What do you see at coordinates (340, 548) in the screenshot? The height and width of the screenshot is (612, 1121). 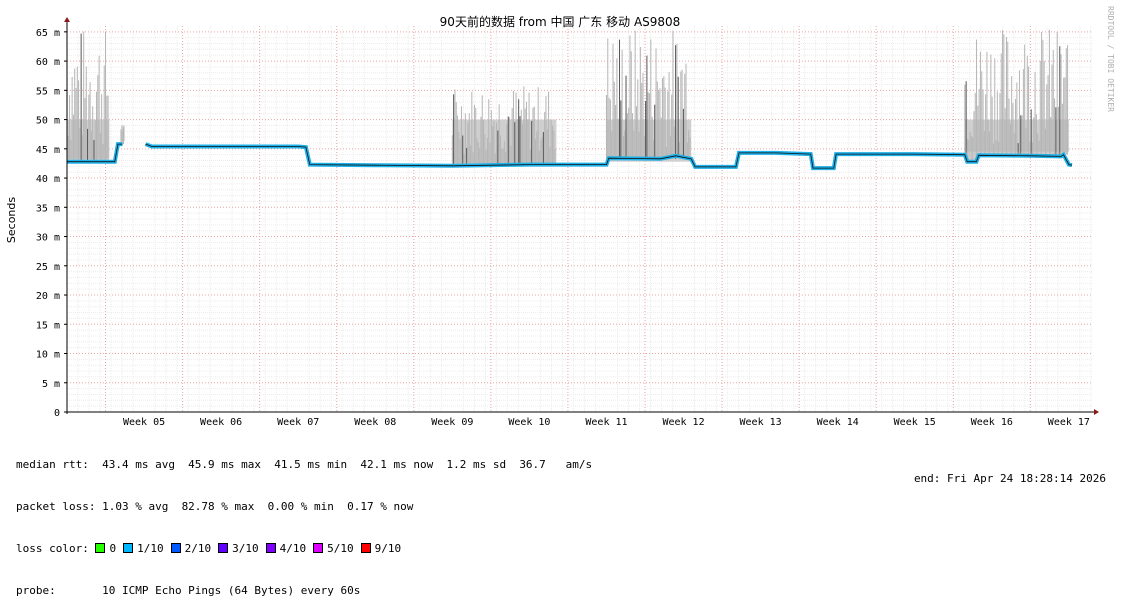 I see `loss-color-value: 5/10` at bounding box center [340, 548].